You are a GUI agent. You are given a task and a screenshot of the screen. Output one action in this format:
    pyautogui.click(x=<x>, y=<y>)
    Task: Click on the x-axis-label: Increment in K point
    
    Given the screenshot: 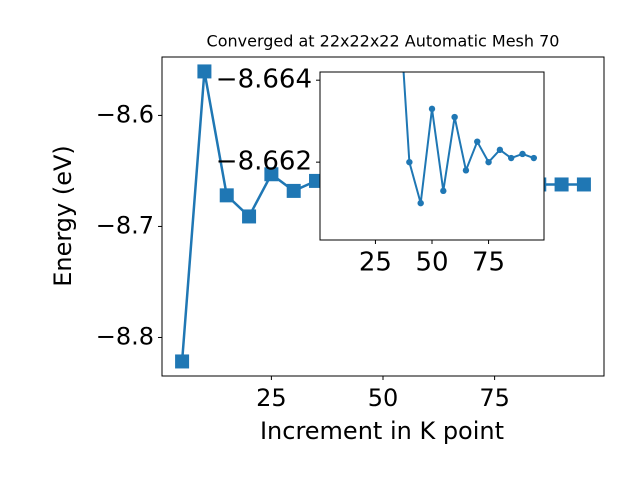 What is the action you would take?
    pyautogui.click(x=382, y=431)
    